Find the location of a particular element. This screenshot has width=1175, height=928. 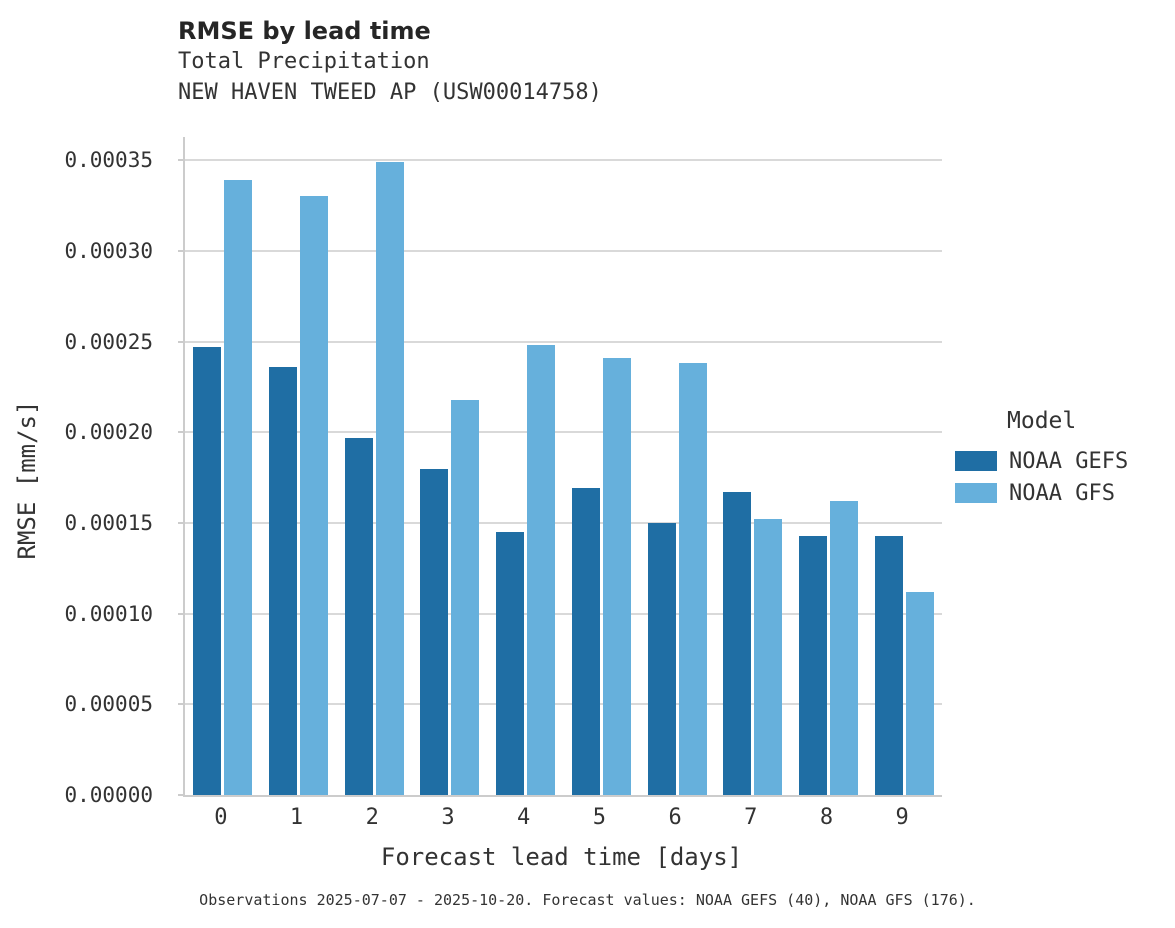

y-axis-tick-label: 0.00035 is located at coordinates (108, 160).